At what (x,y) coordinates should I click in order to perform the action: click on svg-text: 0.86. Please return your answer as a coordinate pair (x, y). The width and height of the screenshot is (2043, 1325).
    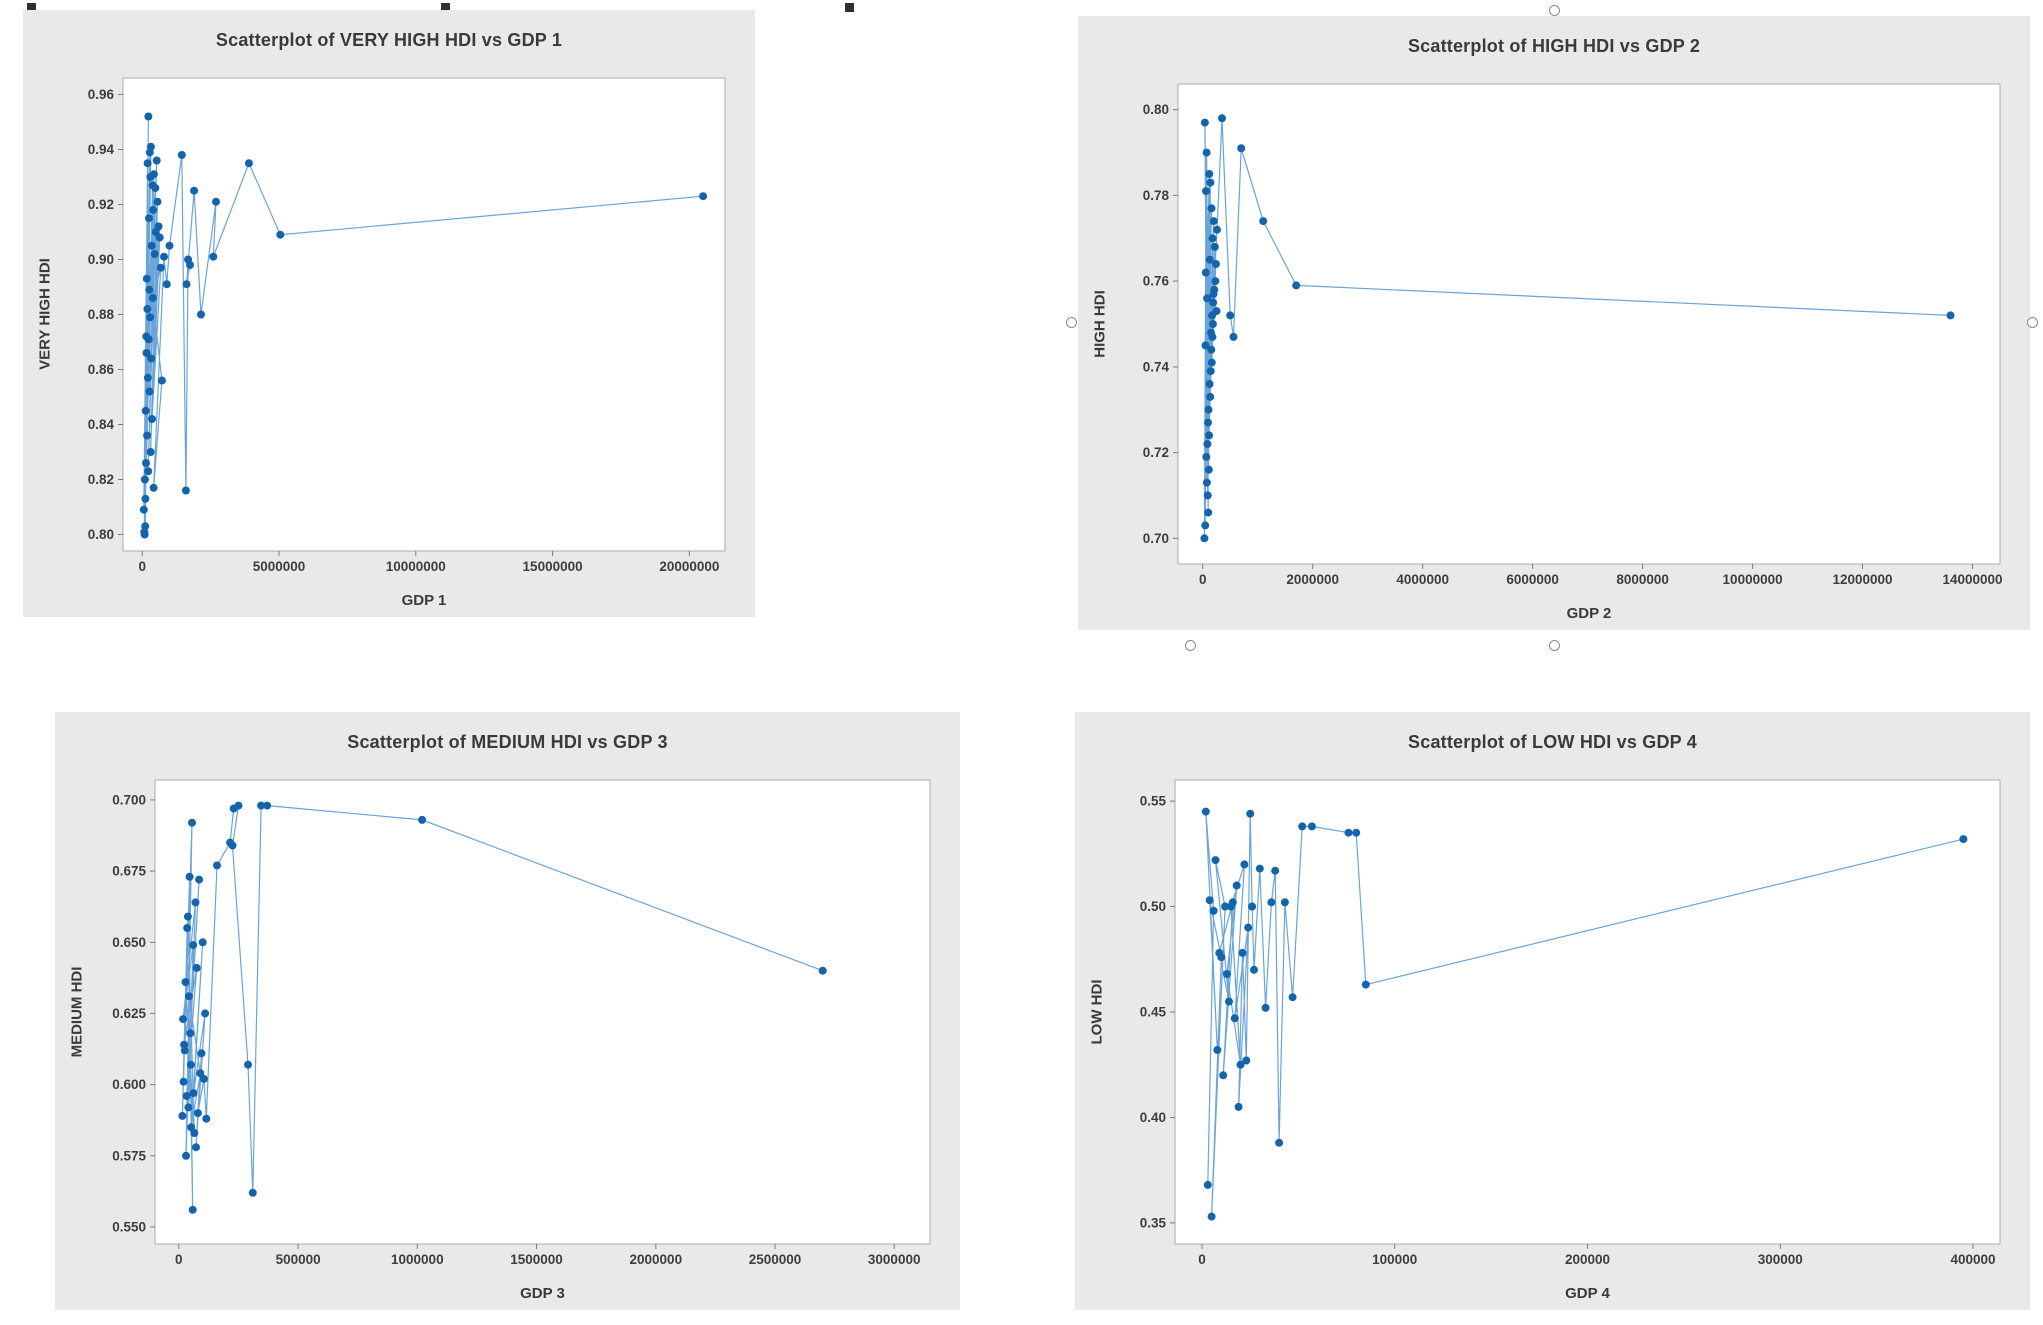
    Looking at the image, I should click on (101, 369).